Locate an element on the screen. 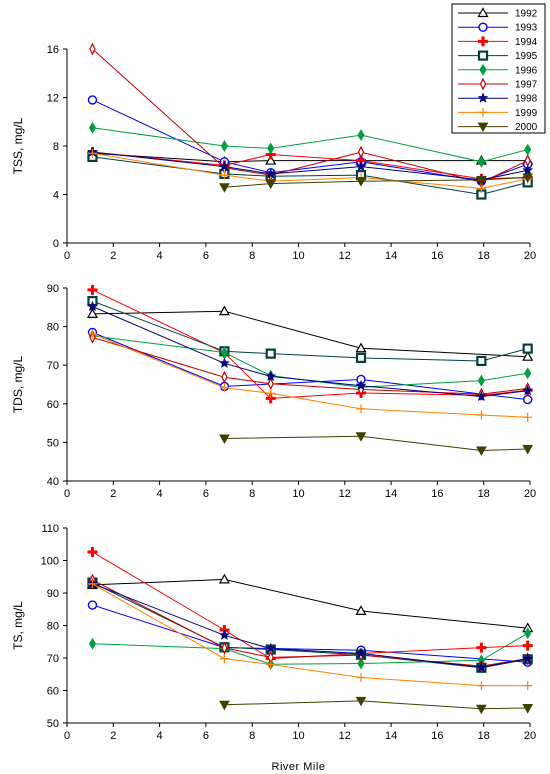 The image size is (550, 774). ts-point-1993 is located at coordinates (92, 605).